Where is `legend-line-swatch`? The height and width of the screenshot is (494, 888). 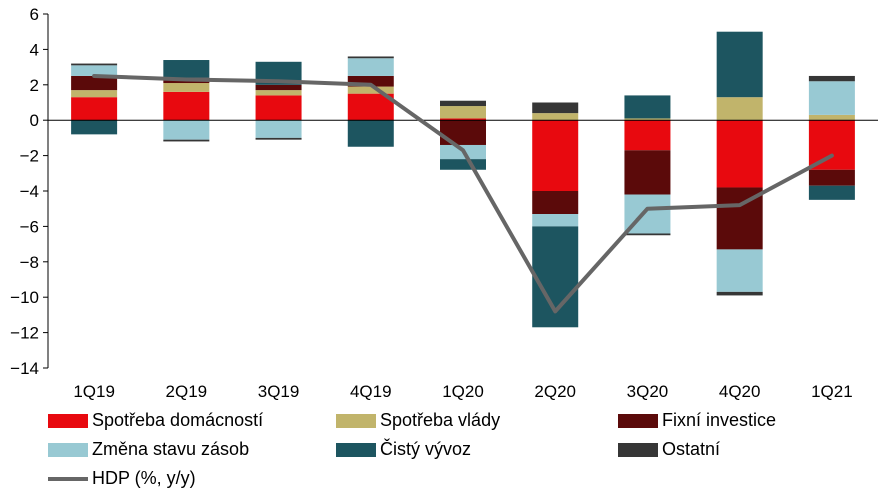
legend-line-swatch is located at coordinates (68, 478).